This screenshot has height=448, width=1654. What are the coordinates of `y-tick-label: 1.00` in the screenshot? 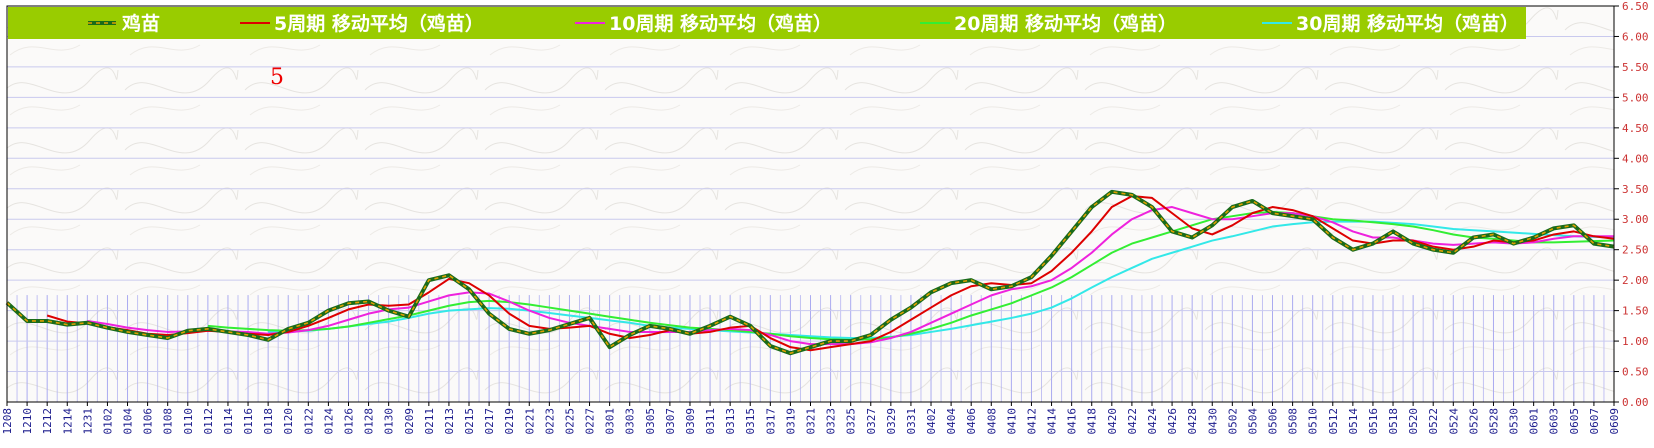 It's located at (1635, 341).